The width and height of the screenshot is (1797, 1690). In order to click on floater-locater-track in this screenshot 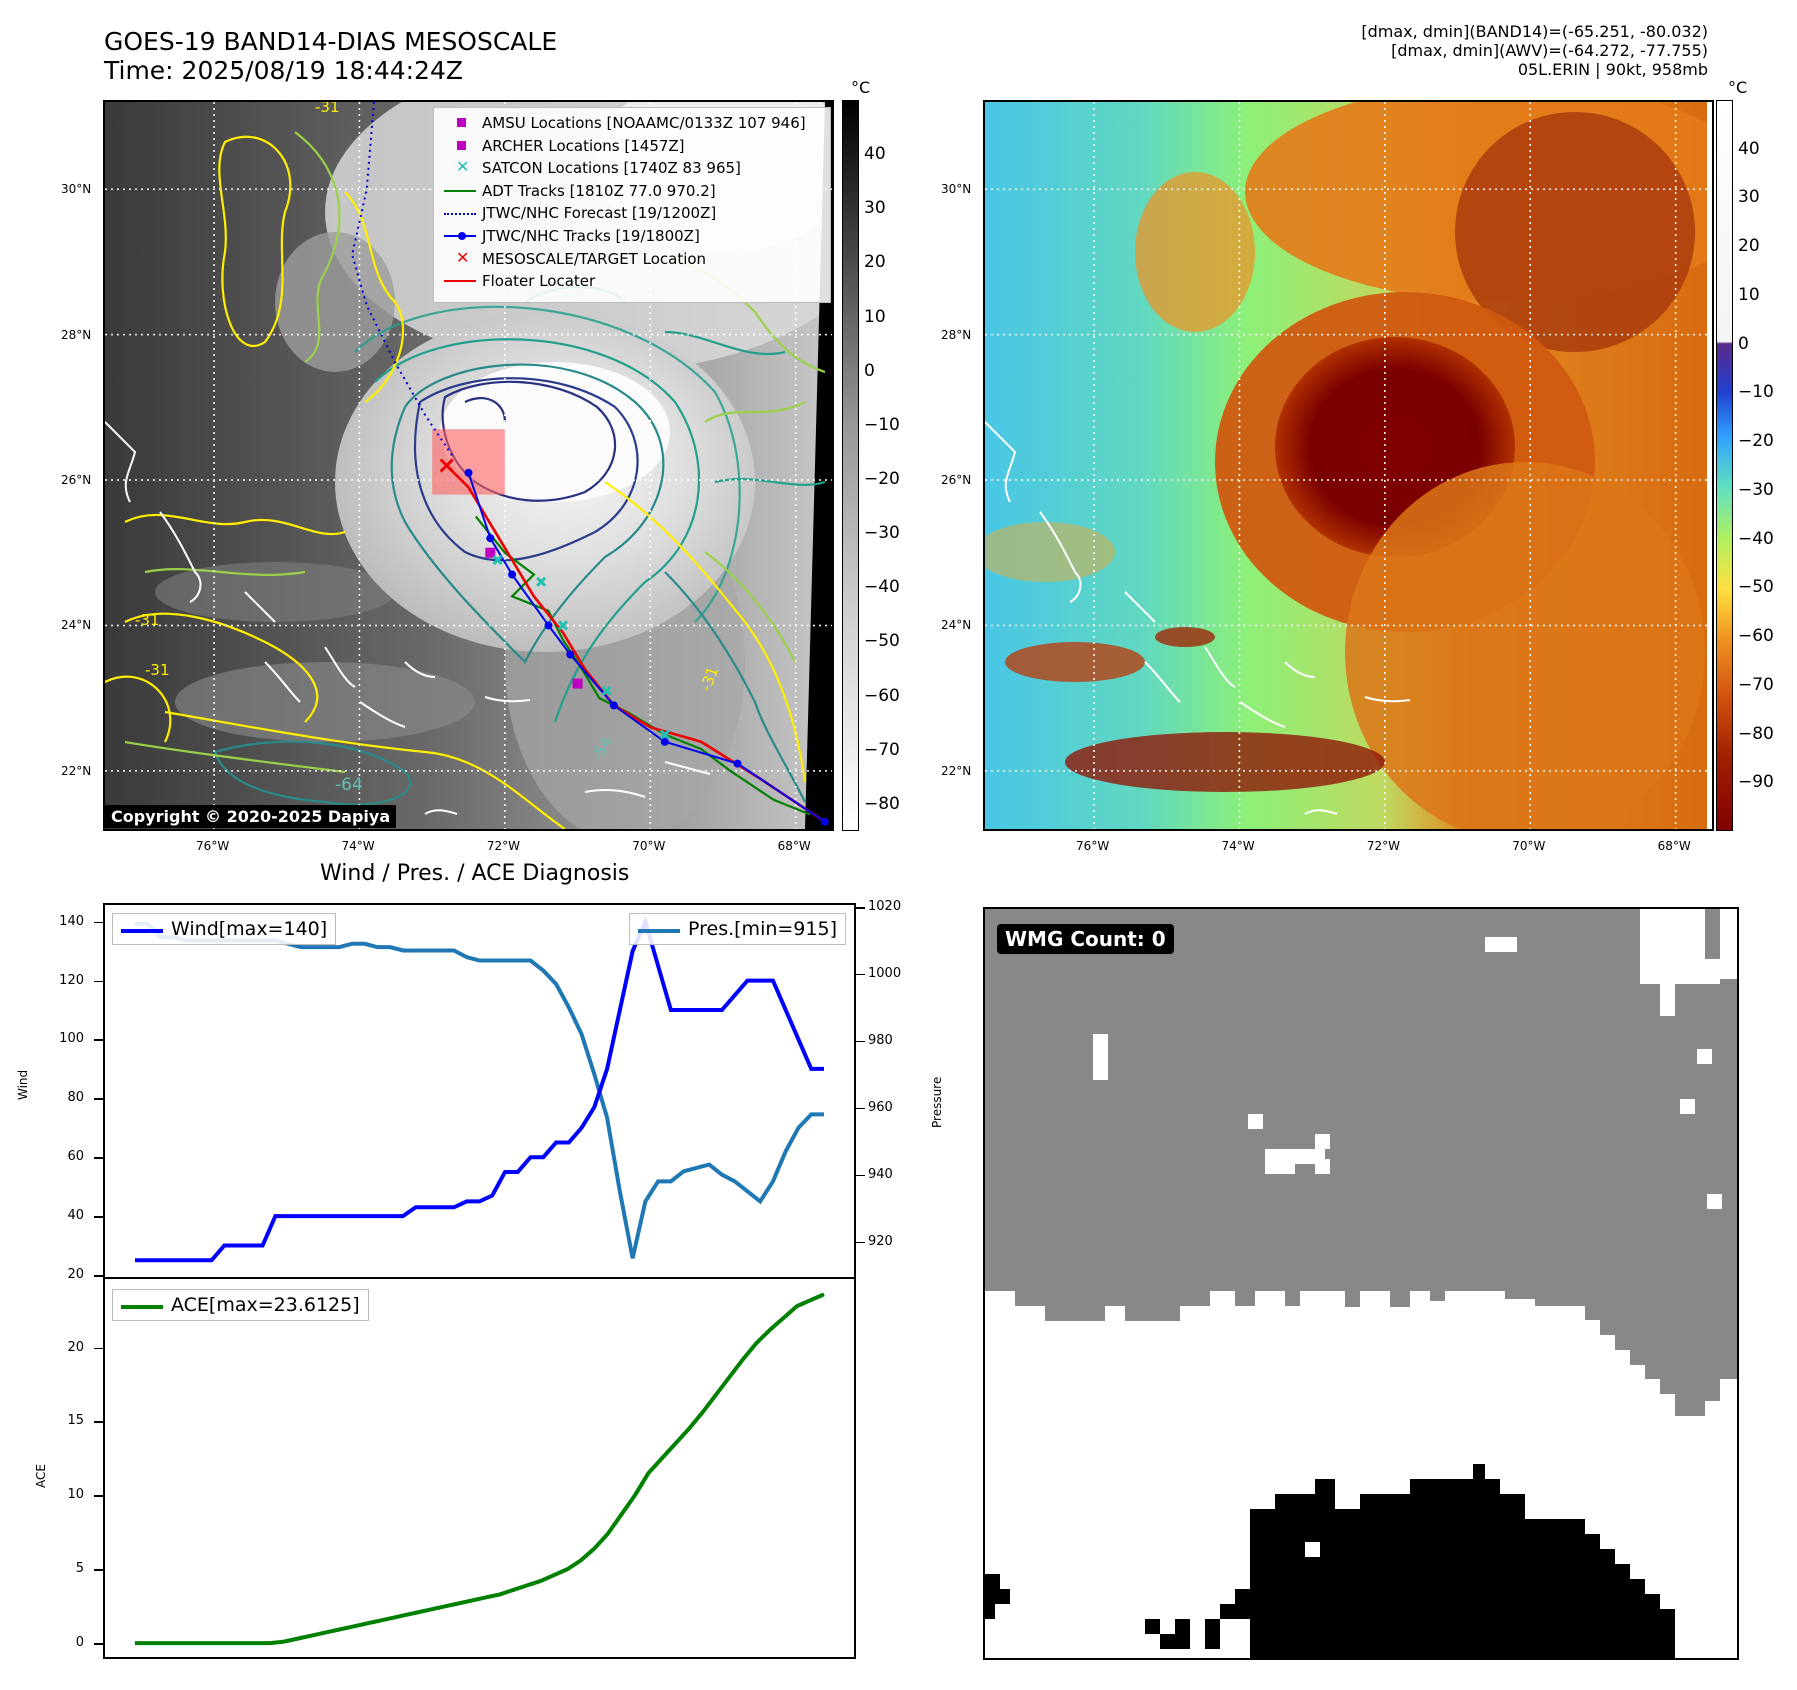, I will do `click(635, 643)`.